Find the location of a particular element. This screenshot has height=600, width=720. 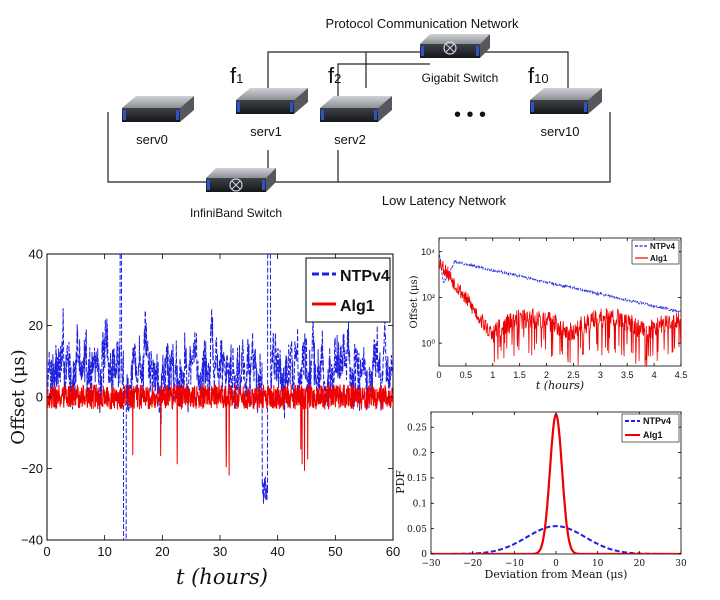

y-tick-label: 0.1 is located at coordinates (420, 504).